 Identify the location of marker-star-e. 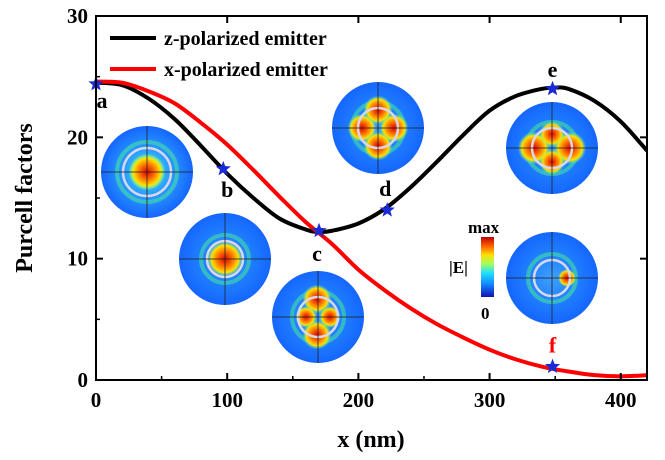
(552, 88).